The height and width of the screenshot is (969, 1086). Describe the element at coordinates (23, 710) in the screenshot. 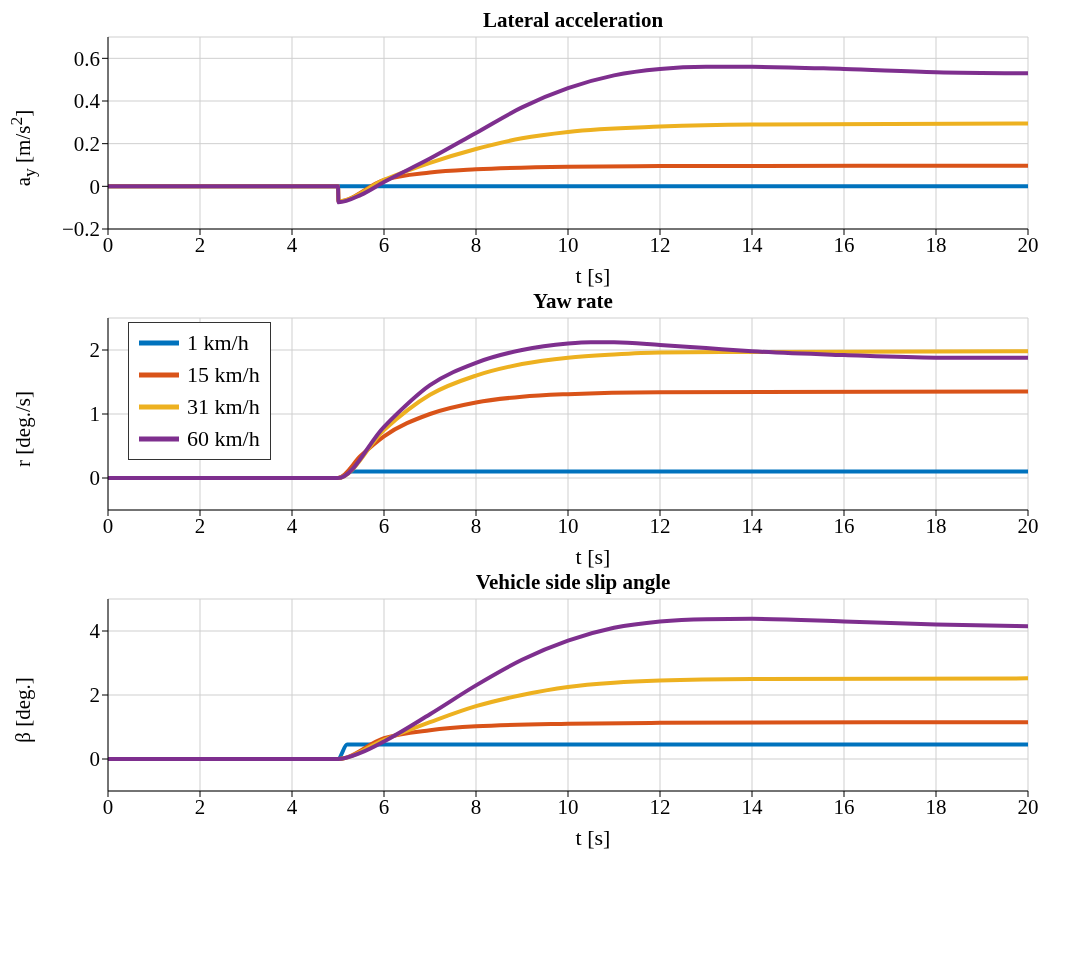

I see `y-axis-title: β [deg.]` at that location.